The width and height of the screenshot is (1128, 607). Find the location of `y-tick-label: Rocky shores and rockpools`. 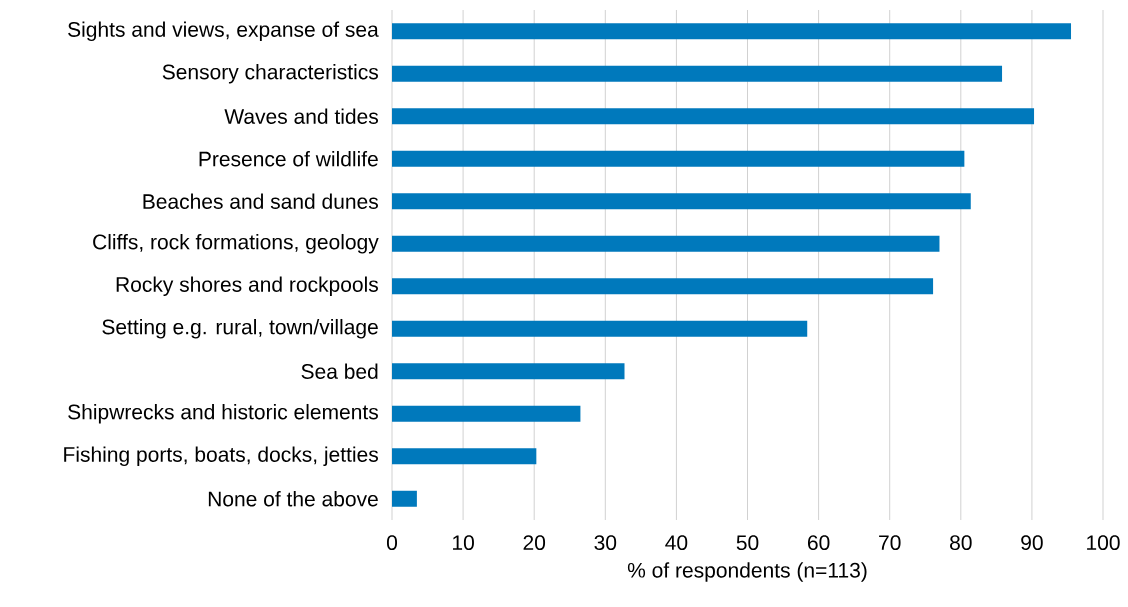

y-tick-label: Rocky shores and rockpools is located at coordinates (247, 286).